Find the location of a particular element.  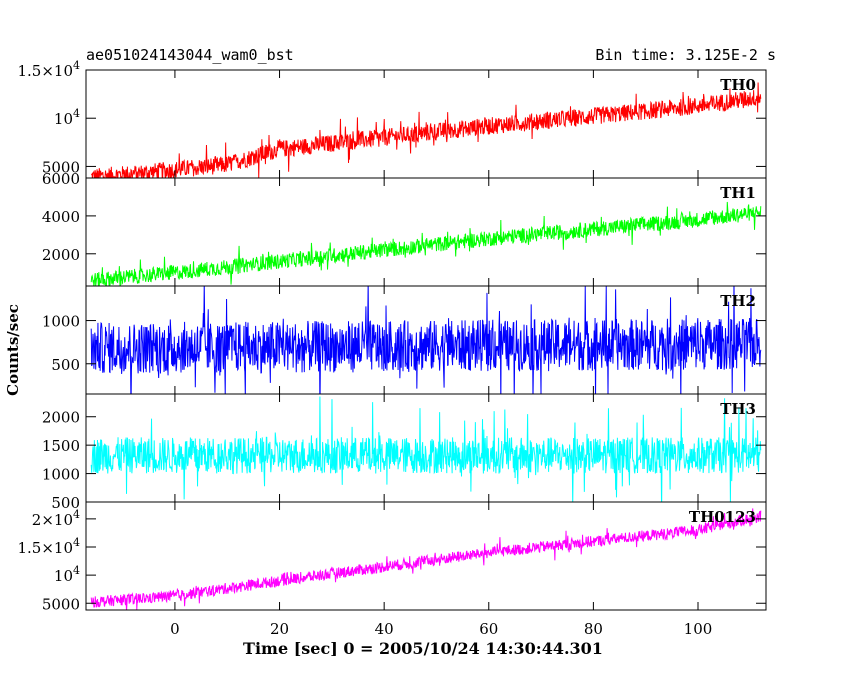

chart-title: ae051024143044_wam0_bst is located at coordinates (190, 55).